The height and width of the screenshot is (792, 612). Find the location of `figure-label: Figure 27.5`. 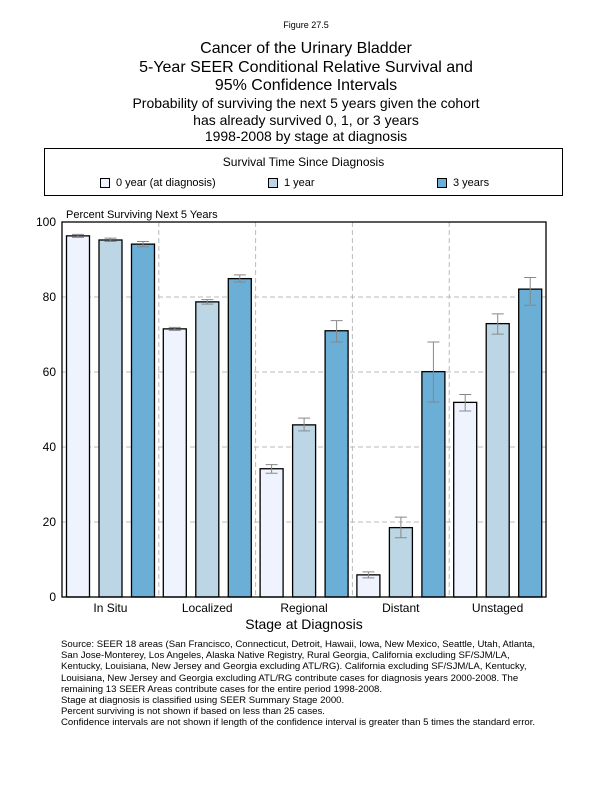

figure-label: Figure 27.5 is located at coordinates (306, 25).